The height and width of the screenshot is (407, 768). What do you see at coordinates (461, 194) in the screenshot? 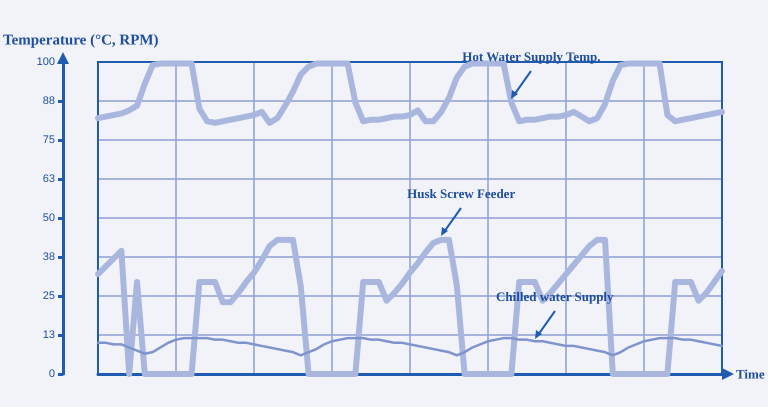
I see `text: Husk Screw Feeder` at bounding box center [461, 194].